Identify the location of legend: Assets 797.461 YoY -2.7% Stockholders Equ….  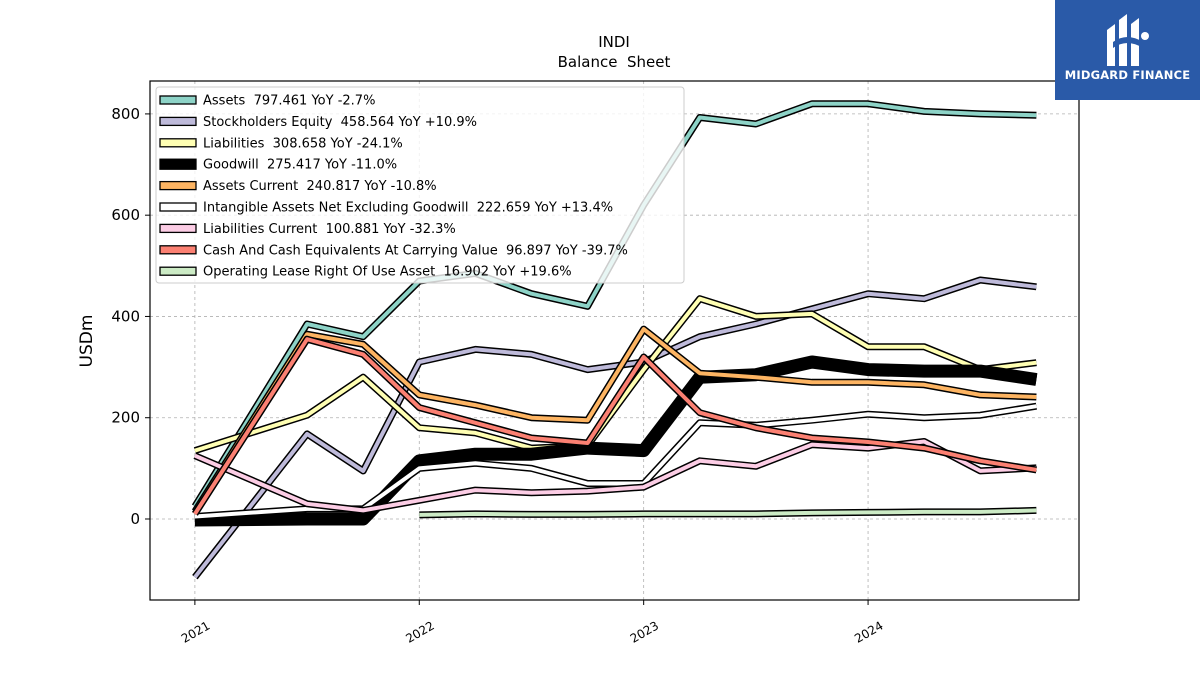
(420, 185).